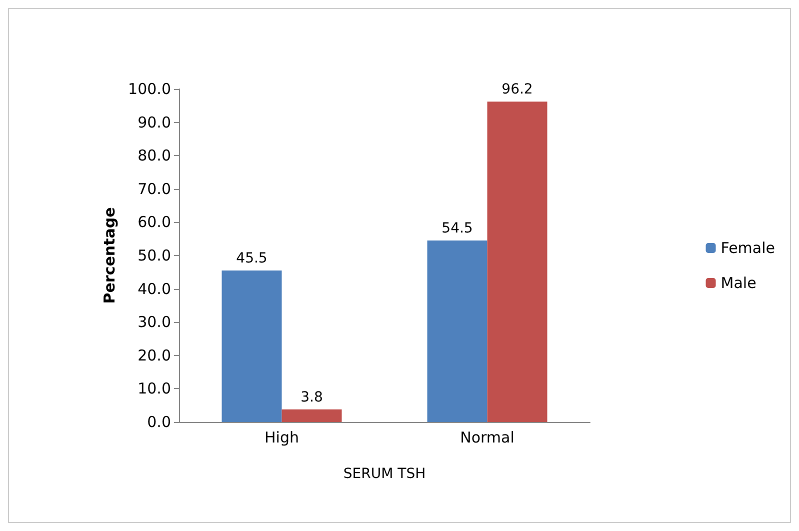 This screenshot has width=799, height=531. I want to click on x-tick-label: High, so click(281, 437).